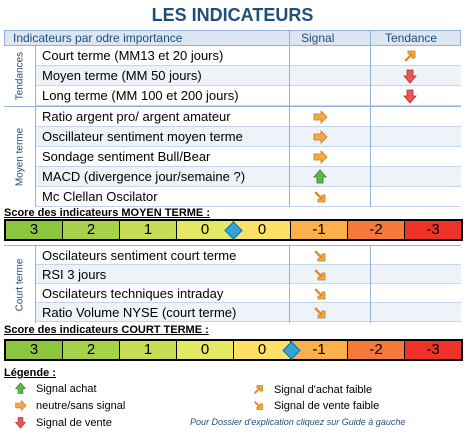  Describe the element at coordinates (81, 406) in the screenshot. I see `legend-label: neutre/sans signal` at that location.